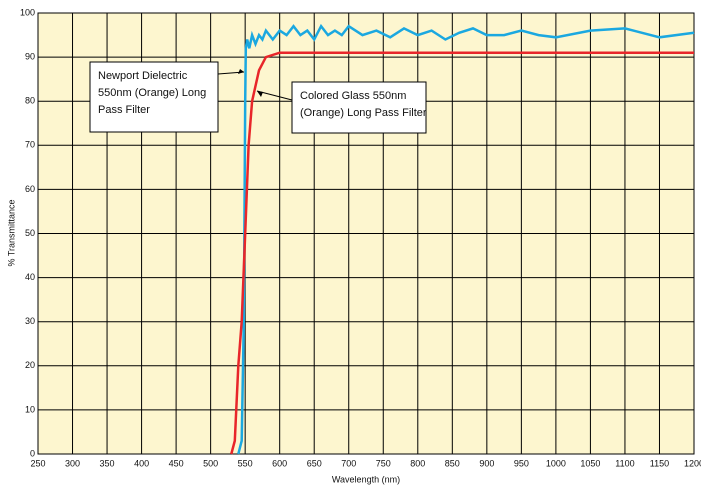 The width and height of the screenshot is (701, 487). What do you see at coordinates (245, 463) in the screenshot?
I see `x-tick-label: 550` at bounding box center [245, 463].